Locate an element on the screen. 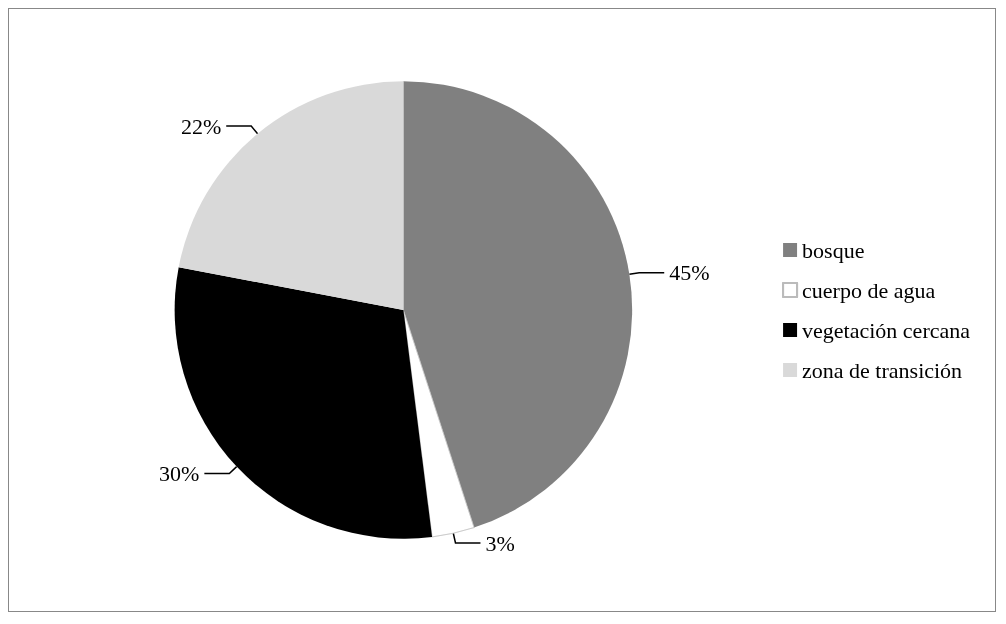 This screenshot has height=624, width=1006. data-label: 45% is located at coordinates (689, 273).